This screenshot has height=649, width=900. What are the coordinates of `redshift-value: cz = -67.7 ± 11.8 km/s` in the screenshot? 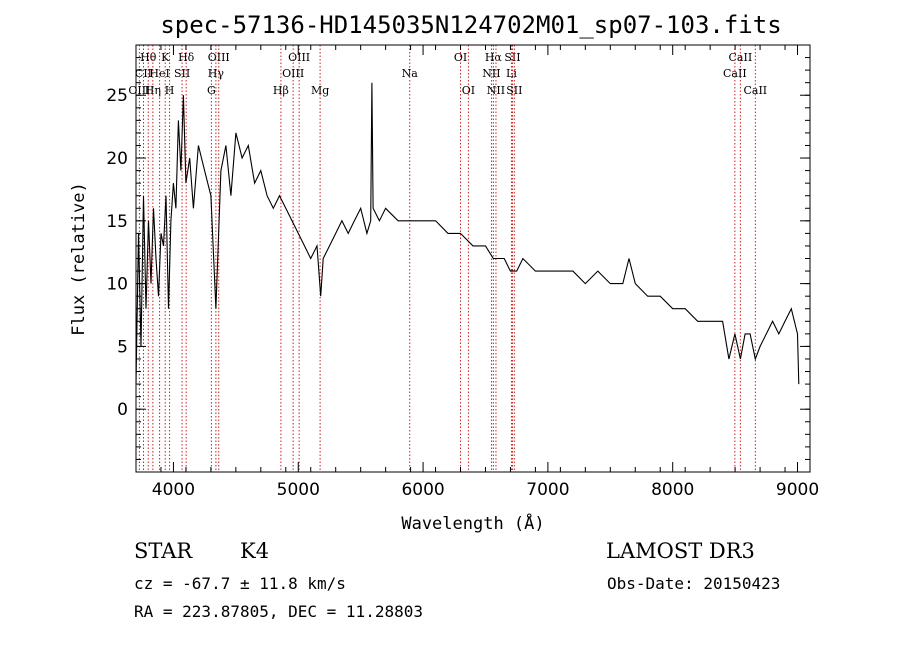 It's located at (240, 583).